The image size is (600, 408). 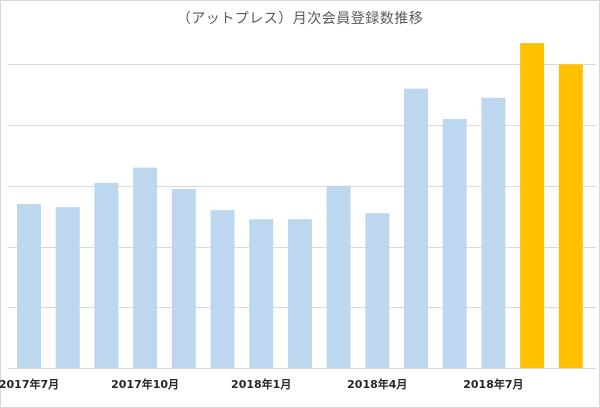 I want to click on x-axis-tick-labels: 2017年7月 2017年10月 2018年1月 2018年4月 2018年7月, so click(x=262, y=384).